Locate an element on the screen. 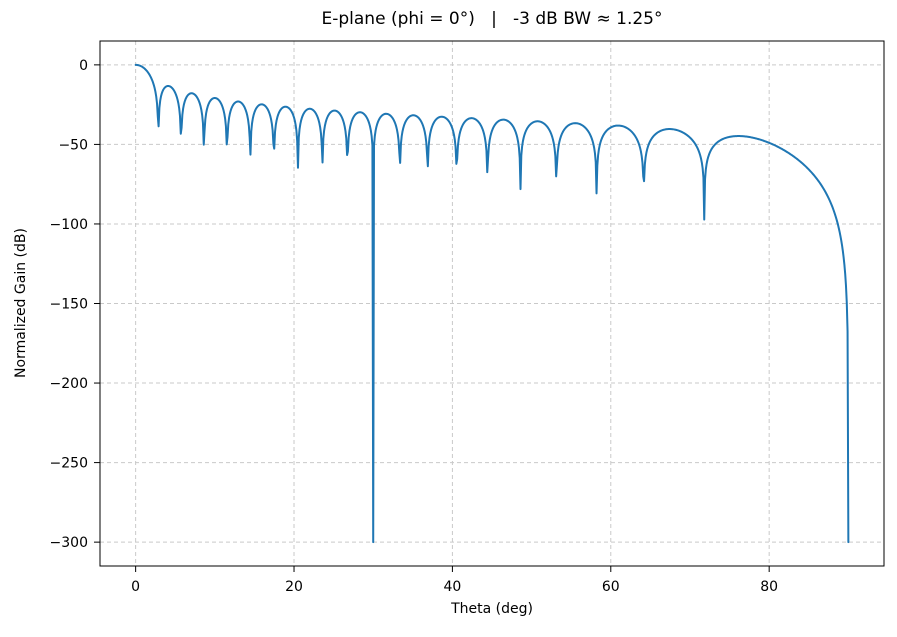 This screenshot has height=637, width=897. x-tick-label: 40 is located at coordinates (452, 587).